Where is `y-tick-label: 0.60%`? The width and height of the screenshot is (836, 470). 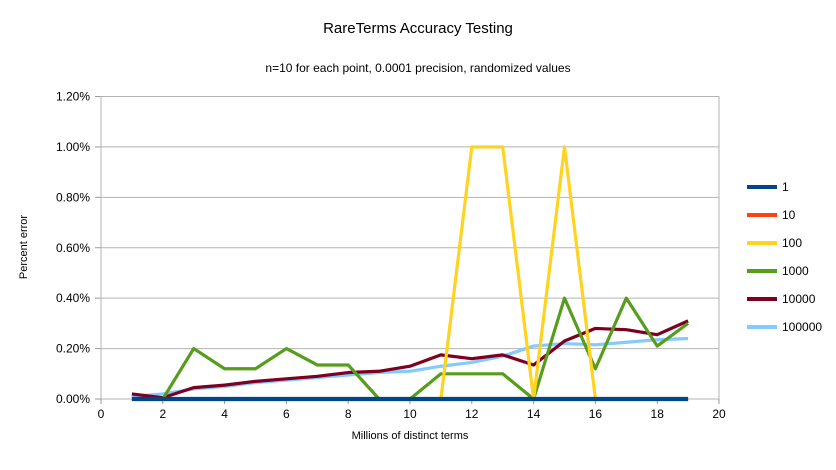 y-tick-label: 0.60% is located at coordinates (73, 248).